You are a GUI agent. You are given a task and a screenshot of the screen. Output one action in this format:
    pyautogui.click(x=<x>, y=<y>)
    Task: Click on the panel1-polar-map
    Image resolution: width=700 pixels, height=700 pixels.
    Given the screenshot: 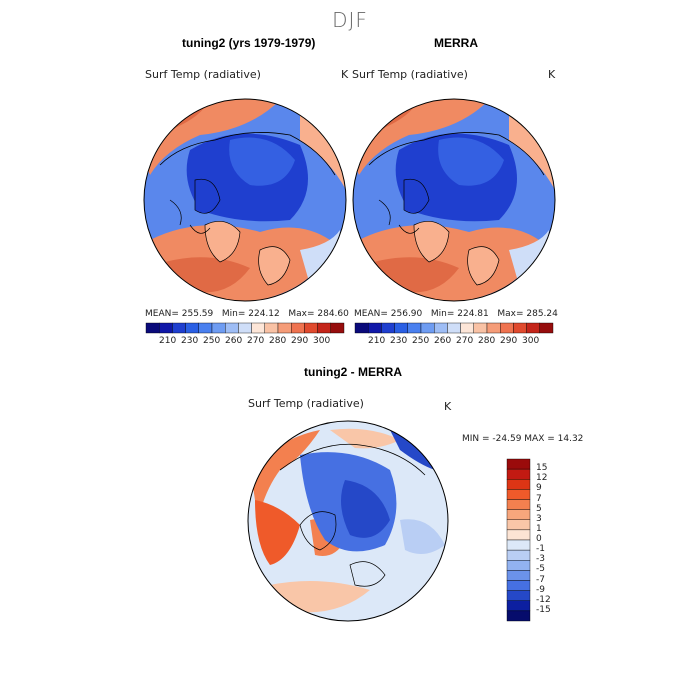 What is the action you would take?
    pyautogui.click(x=245, y=200)
    